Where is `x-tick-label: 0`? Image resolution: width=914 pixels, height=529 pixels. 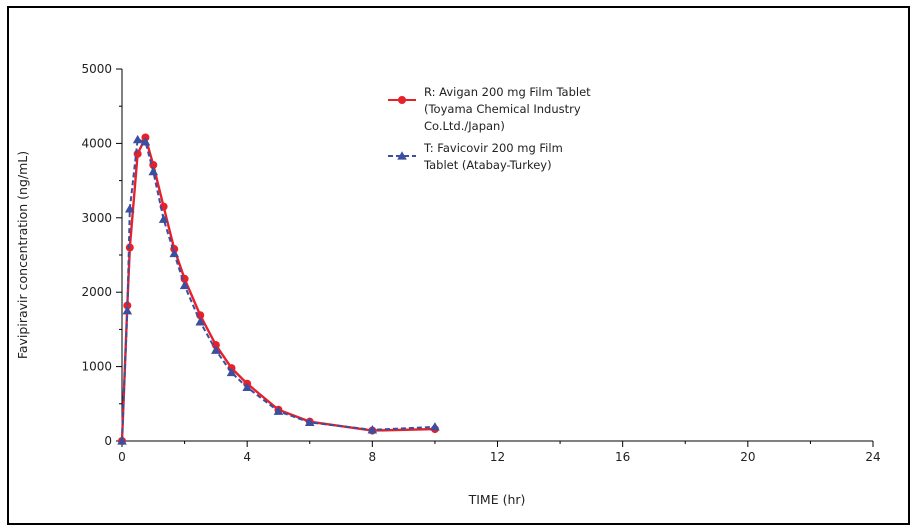 x-tick-label: 0 is located at coordinates (122, 457).